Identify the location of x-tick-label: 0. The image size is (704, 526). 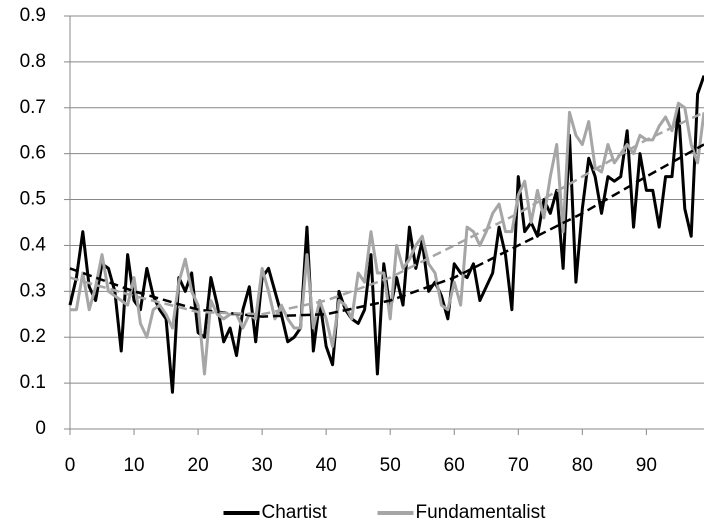
(70, 465).